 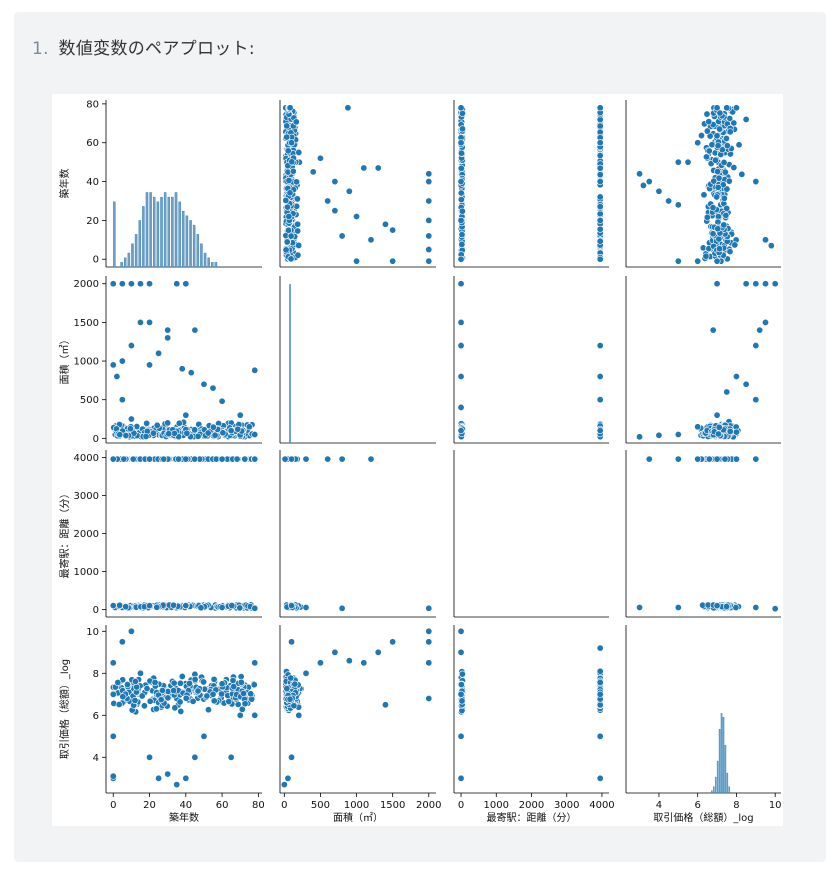 What do you see at coordinates (358, 817) in the screenshot?
I see `x-axis-label: 面積（㎡）` at bounding box center [358, 817].